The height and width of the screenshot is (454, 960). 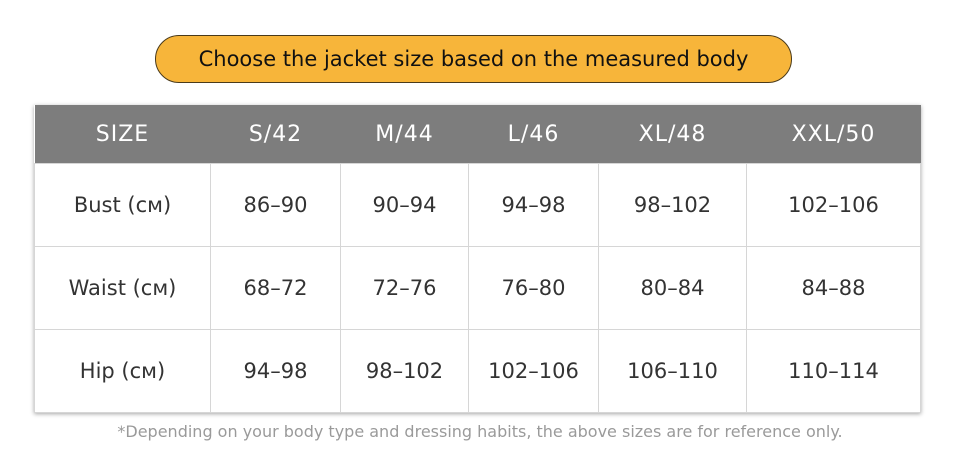 I want to click on row-label: Waist (см), so click(x=122, y=288).